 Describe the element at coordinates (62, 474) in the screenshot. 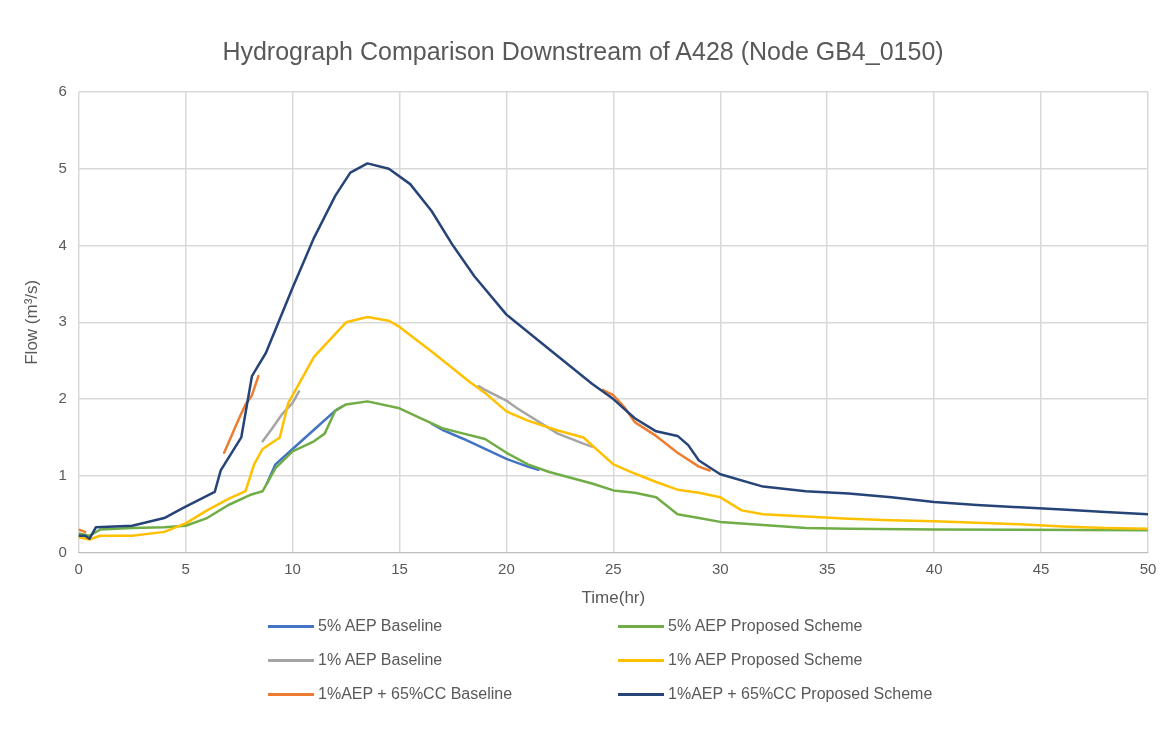

I see `y-tick-label: 1` at that location.